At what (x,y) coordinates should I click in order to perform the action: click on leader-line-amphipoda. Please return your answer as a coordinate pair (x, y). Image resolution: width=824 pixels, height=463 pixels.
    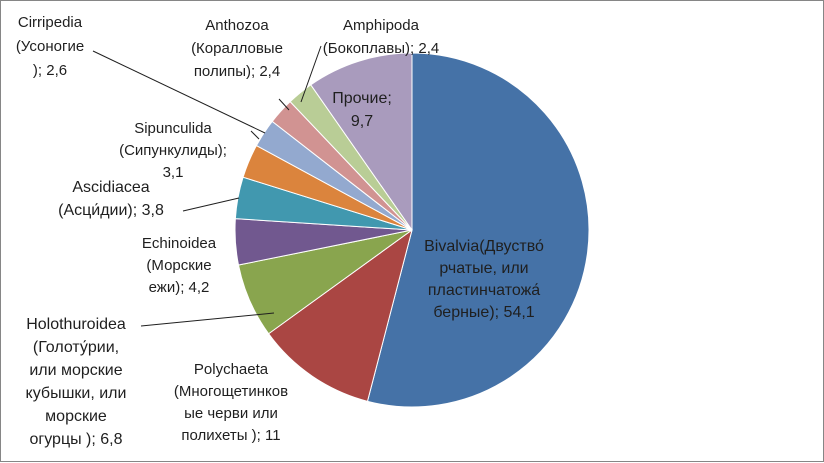
    Looking at the image, I should click on (311, 74).